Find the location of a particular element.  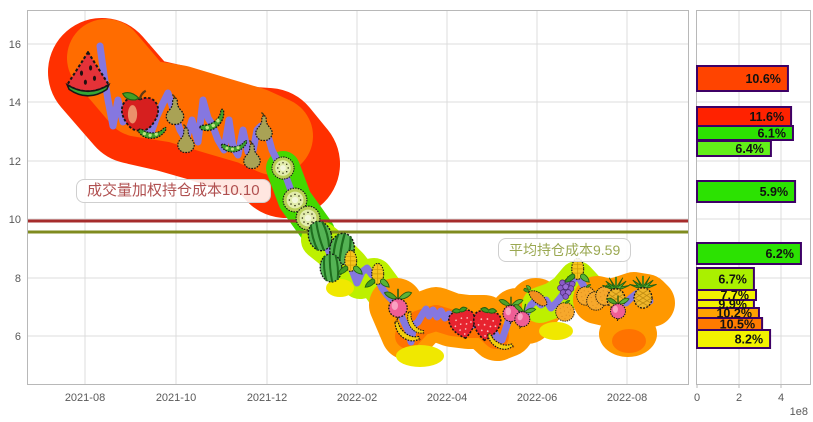

cost-bar-label: 9.9% is located at coordinates (732, 305).